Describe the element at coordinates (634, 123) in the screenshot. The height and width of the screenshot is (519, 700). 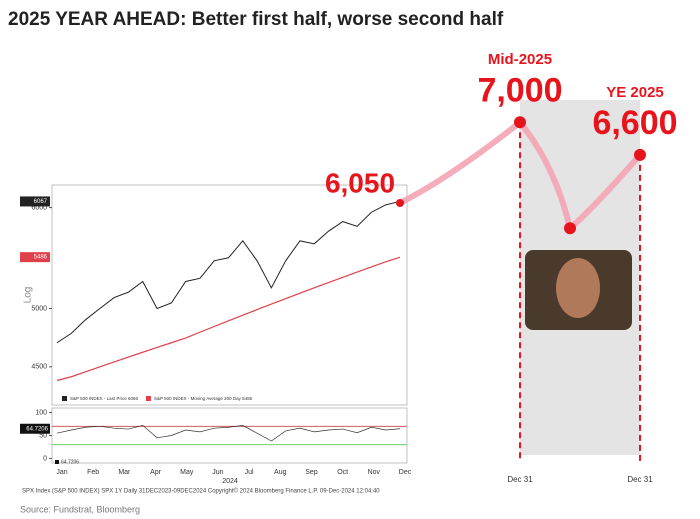
I see `forecast-value-label: 6,600` at that location.